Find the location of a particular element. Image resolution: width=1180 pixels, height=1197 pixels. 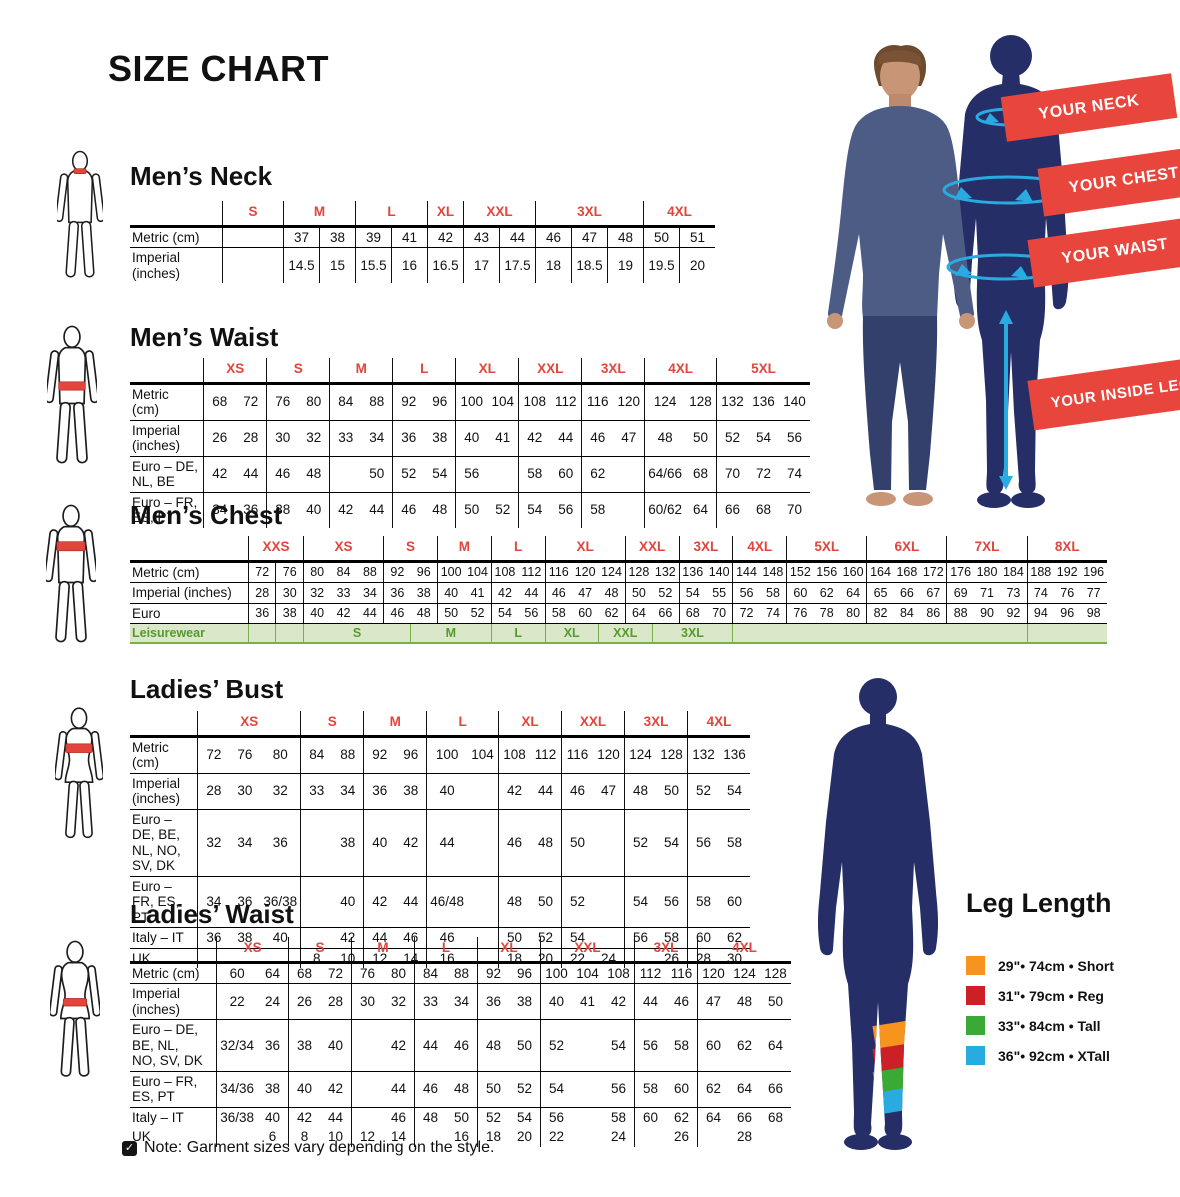

corner-cell is located at coordinates (176, 213).